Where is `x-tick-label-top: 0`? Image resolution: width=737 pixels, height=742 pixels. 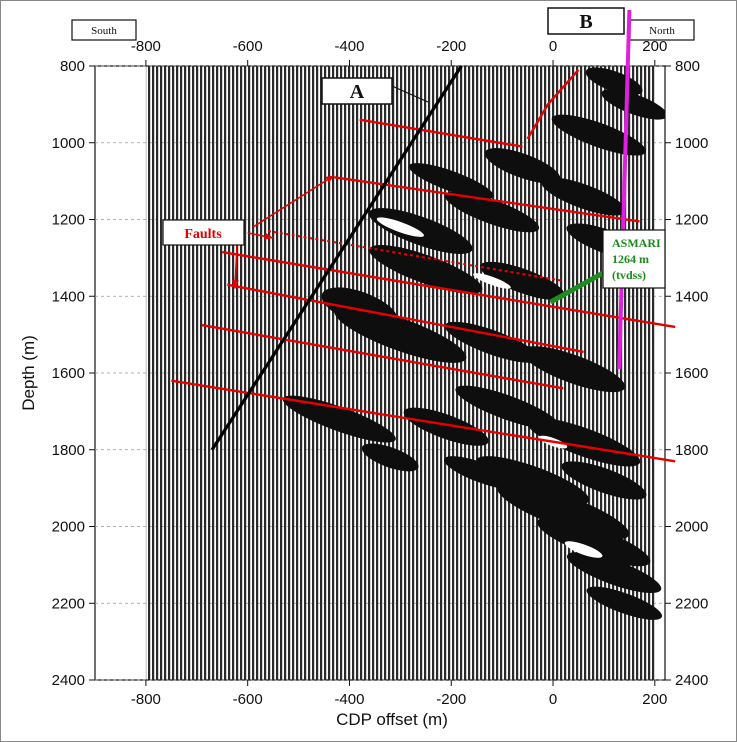
x-tick-label-top: 0 is located at coordinates (553, 46).